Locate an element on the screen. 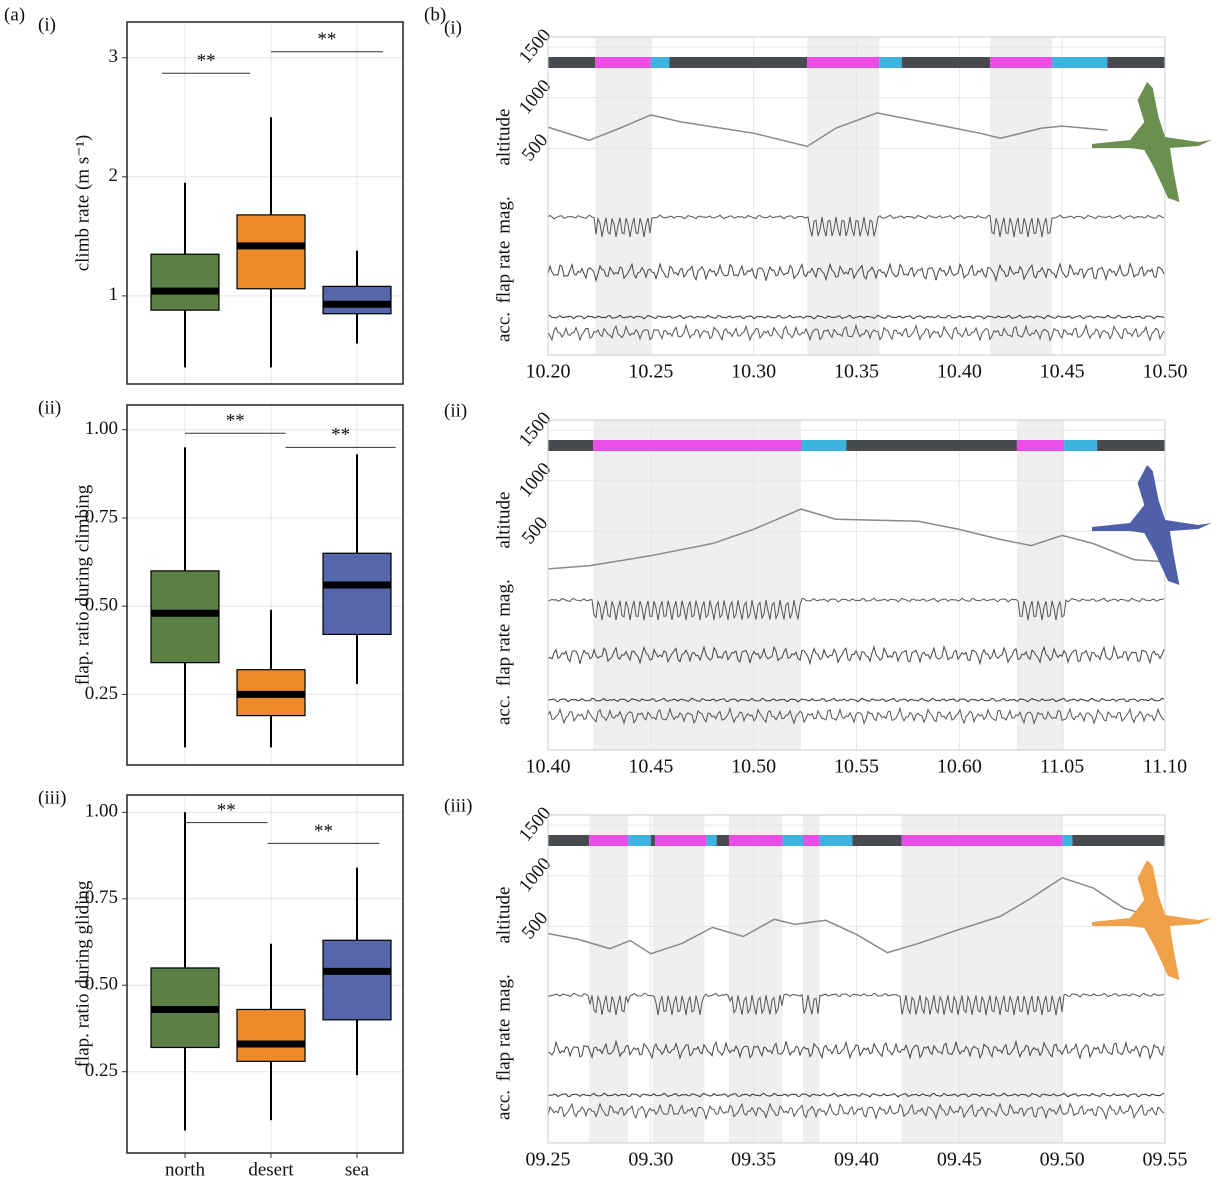 Image resolution: width=1219 pixels, height=1182 pixels. y-tick-label: 0.50 is located at coordinates (101, 605).